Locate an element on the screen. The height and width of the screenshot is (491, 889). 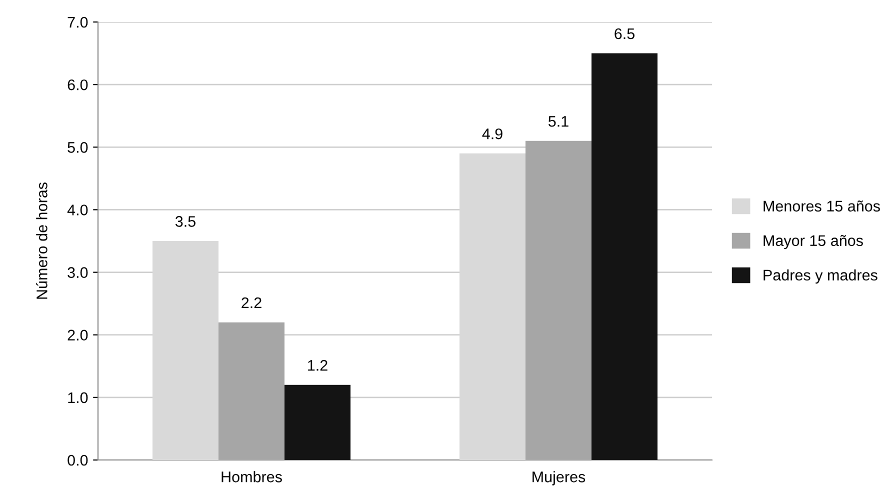
legend-label: Padres y madres is located at coordinates (821, 276).